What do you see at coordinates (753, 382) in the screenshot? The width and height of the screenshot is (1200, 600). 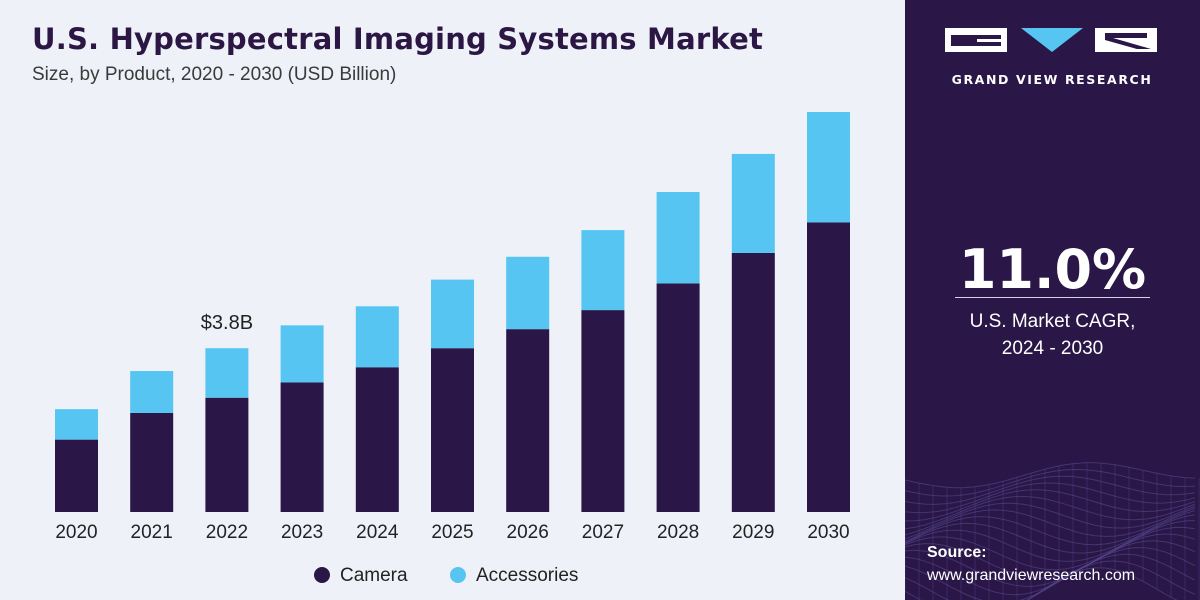 I see `bar-camera-2029` at bounding box center [753, 382].